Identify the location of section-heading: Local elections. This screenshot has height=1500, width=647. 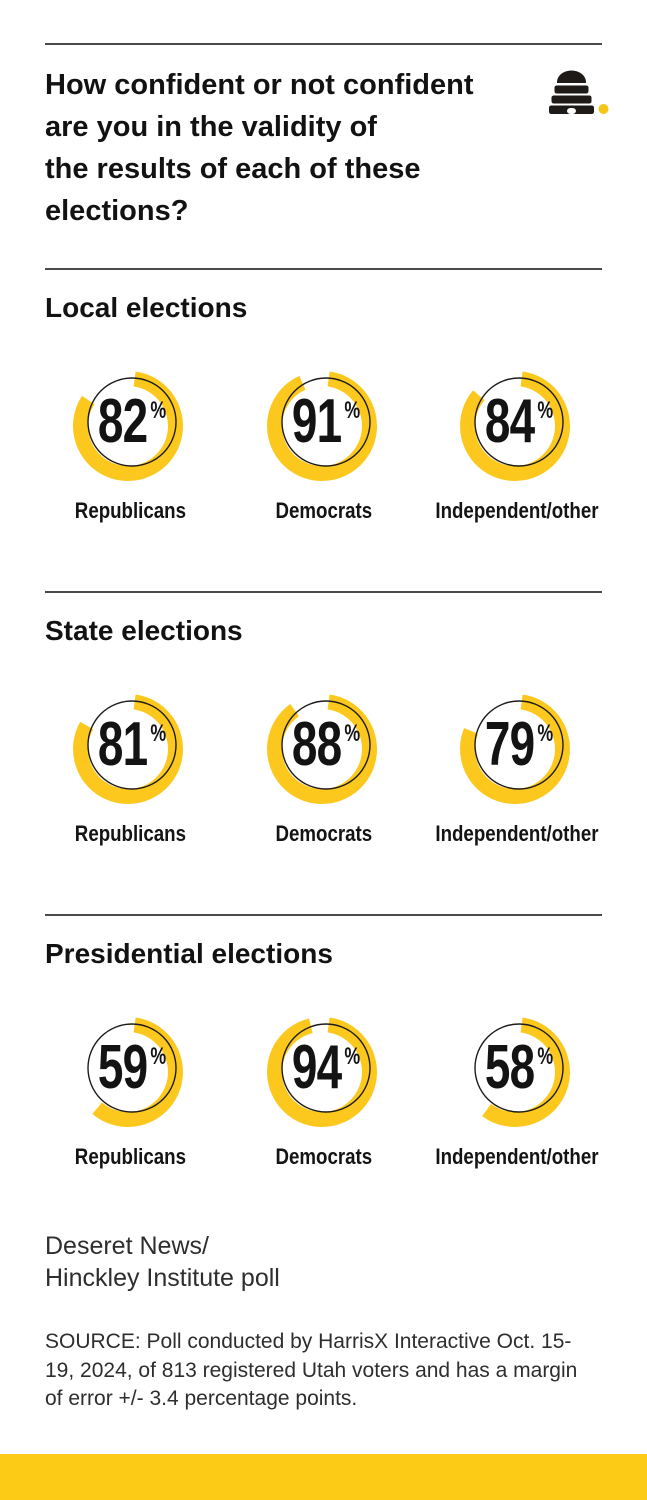
(146, 307).